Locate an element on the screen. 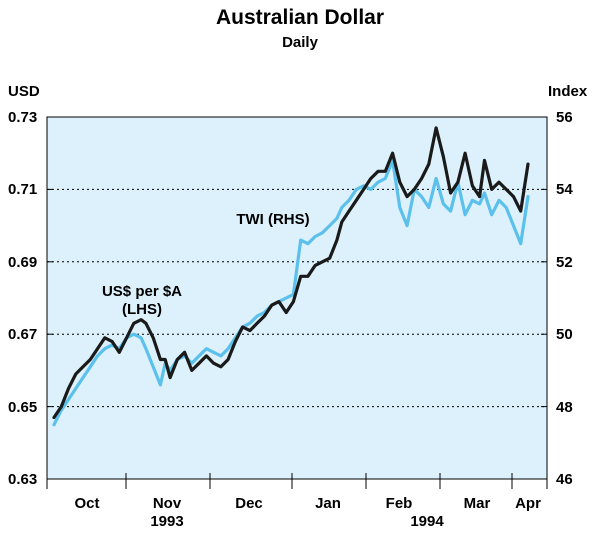 This screenshot has height=533, width=600. left-tick-0: 0.63 is located at coordinates (22, 479).